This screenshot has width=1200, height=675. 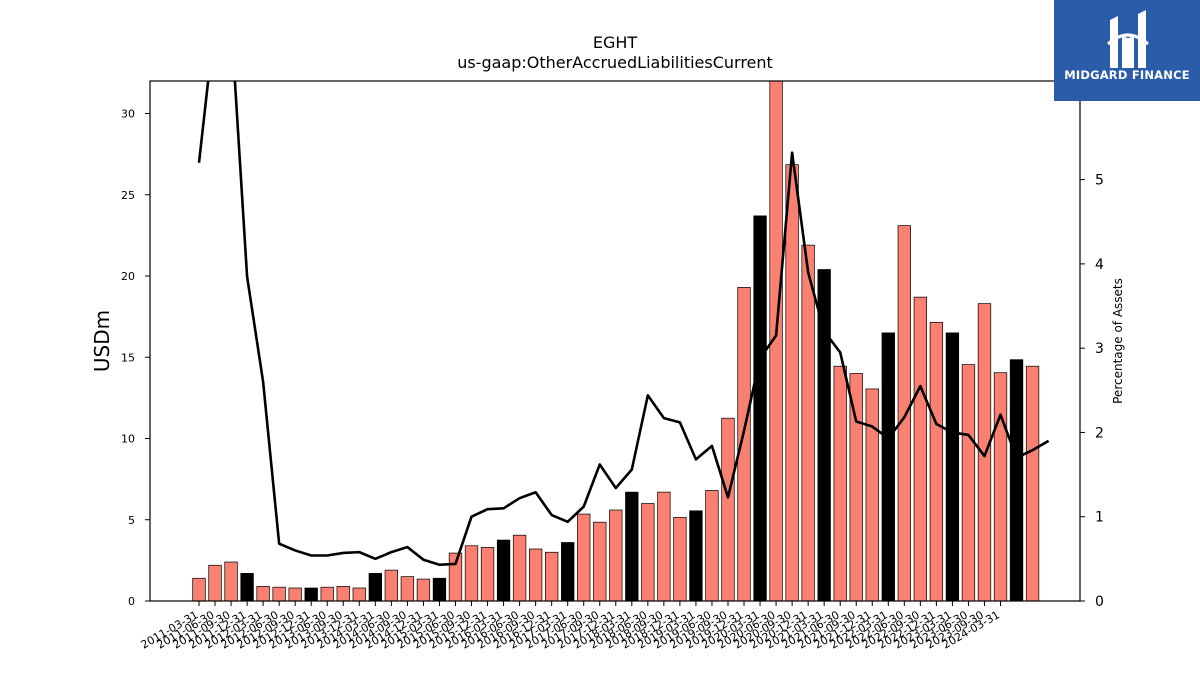 I want to click on y-axis-right-label: Percentage of Assets, so click(x=1118, y=341).